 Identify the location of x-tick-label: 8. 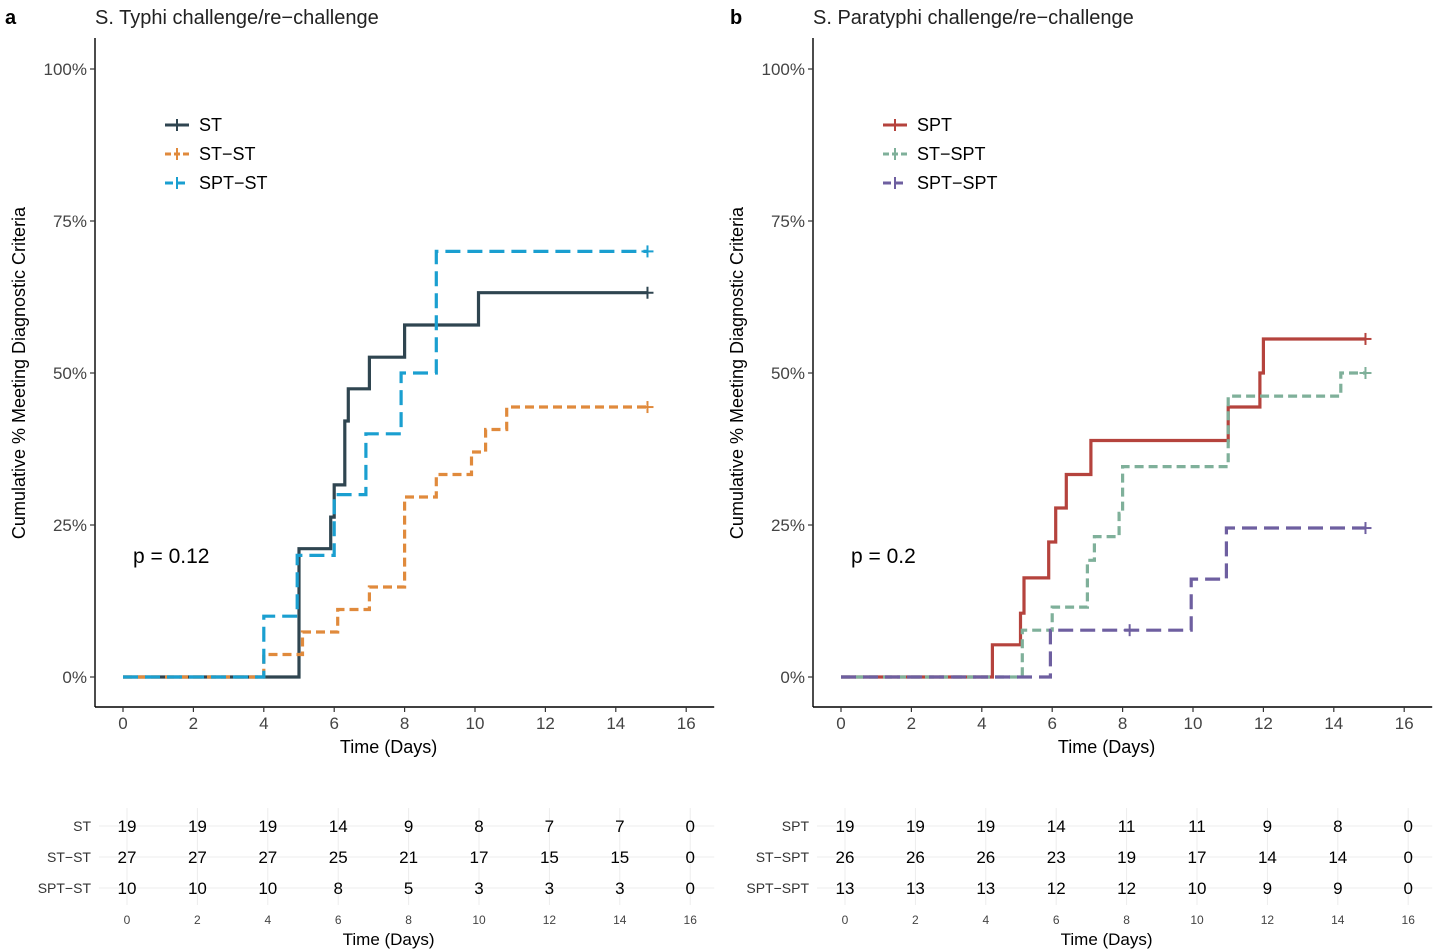
(1122, 723).